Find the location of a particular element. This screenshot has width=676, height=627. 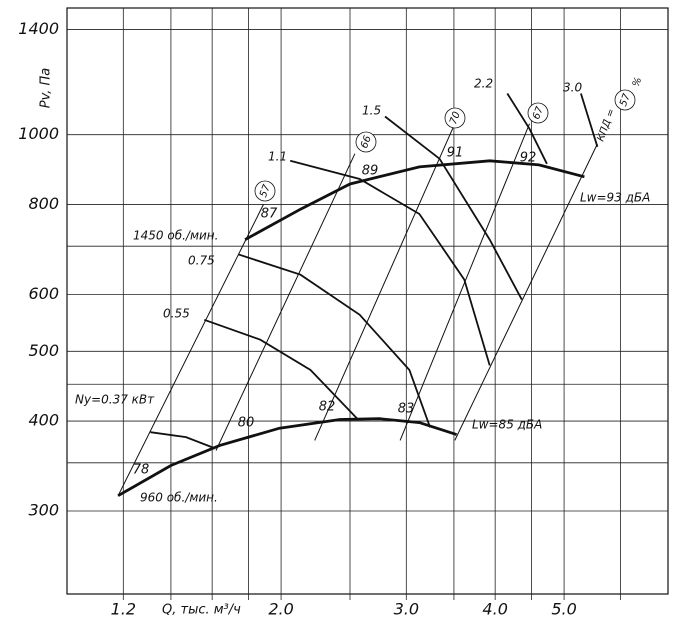

y-tick-label: 1400 is located at coordinates (38, 28).